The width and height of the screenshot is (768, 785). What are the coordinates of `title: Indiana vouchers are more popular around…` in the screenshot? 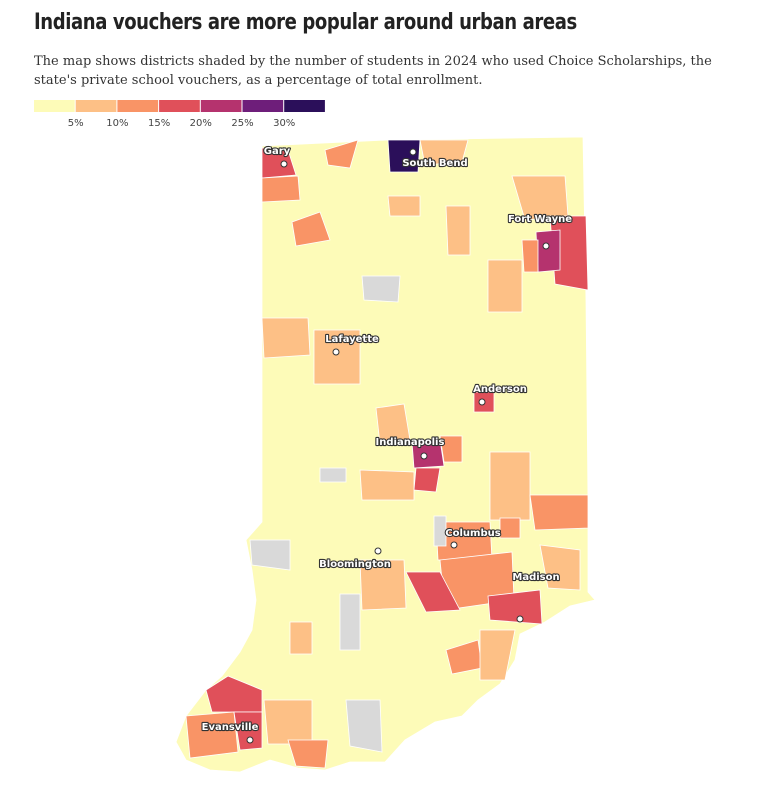 It's located at (305, 22).